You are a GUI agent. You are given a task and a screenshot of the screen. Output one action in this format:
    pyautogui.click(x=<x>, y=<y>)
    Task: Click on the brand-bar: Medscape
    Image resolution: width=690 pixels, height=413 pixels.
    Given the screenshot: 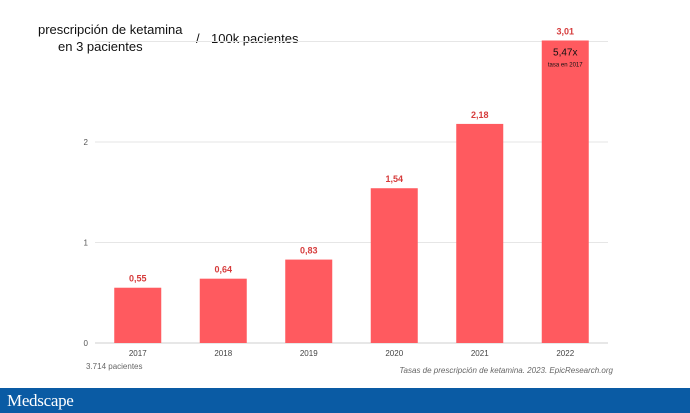 What is the action you would take?
    pyautogui.click(x=345, y=400)
    